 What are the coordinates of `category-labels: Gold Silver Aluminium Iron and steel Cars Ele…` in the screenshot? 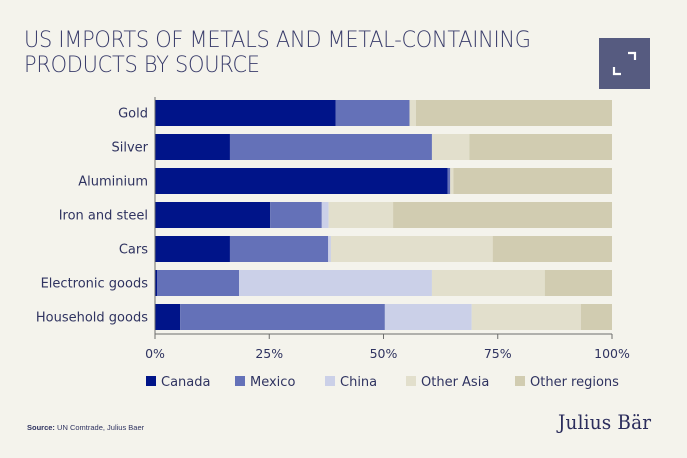 It's located at (92, 216).